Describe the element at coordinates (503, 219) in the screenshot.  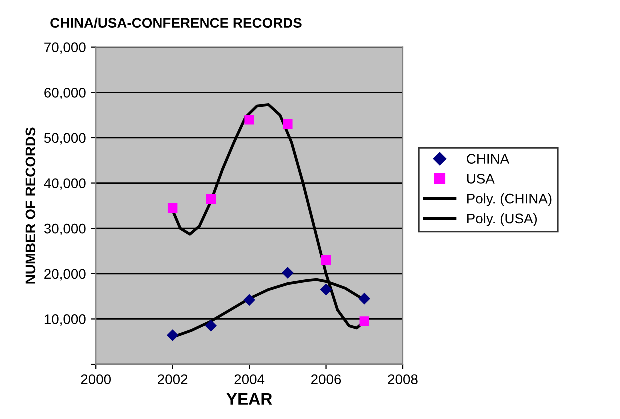
I see `legend-label: Poly. (USA)` at that location.